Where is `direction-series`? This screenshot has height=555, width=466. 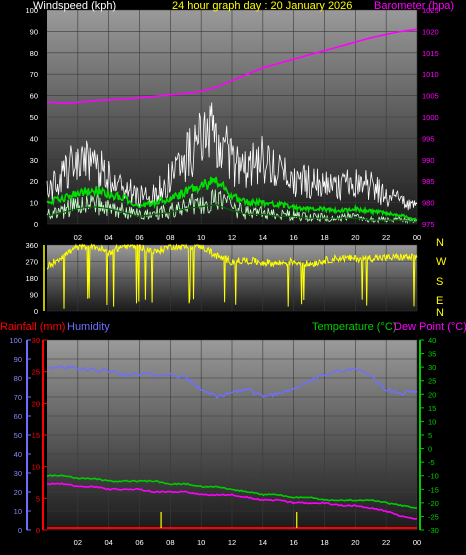
direction-series is located at coordinates (232, 276).